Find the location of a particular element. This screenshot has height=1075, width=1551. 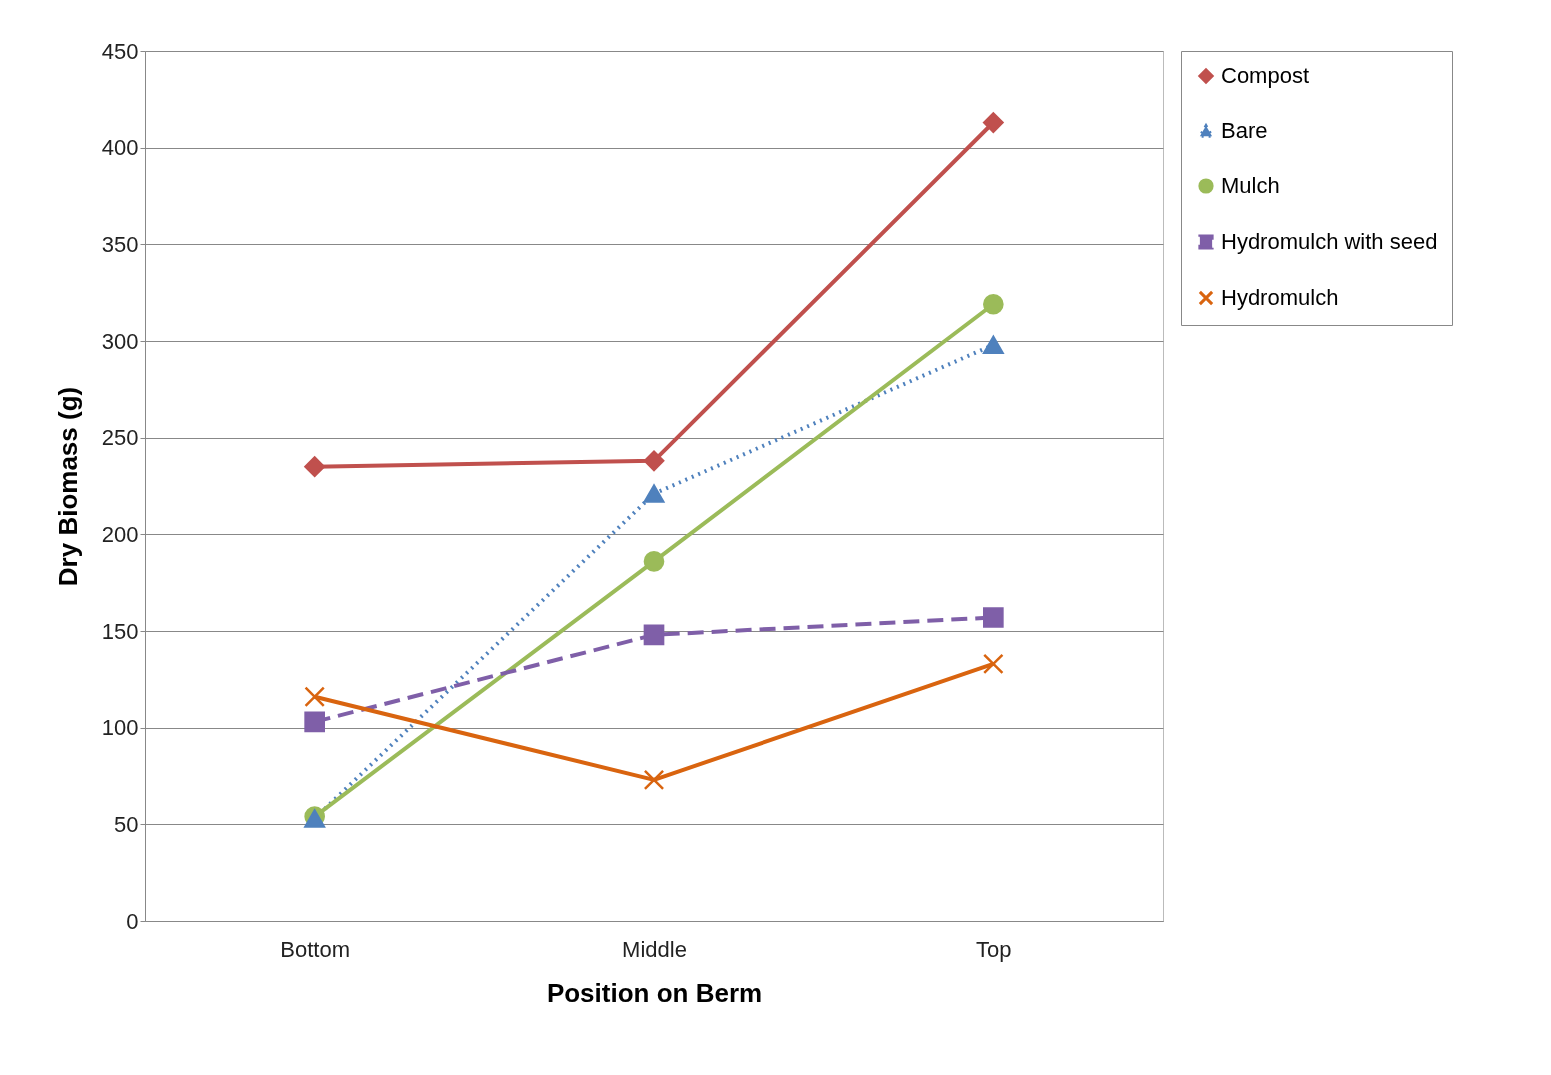

y-tick-label: 200 is located at coordinates (120, 534).